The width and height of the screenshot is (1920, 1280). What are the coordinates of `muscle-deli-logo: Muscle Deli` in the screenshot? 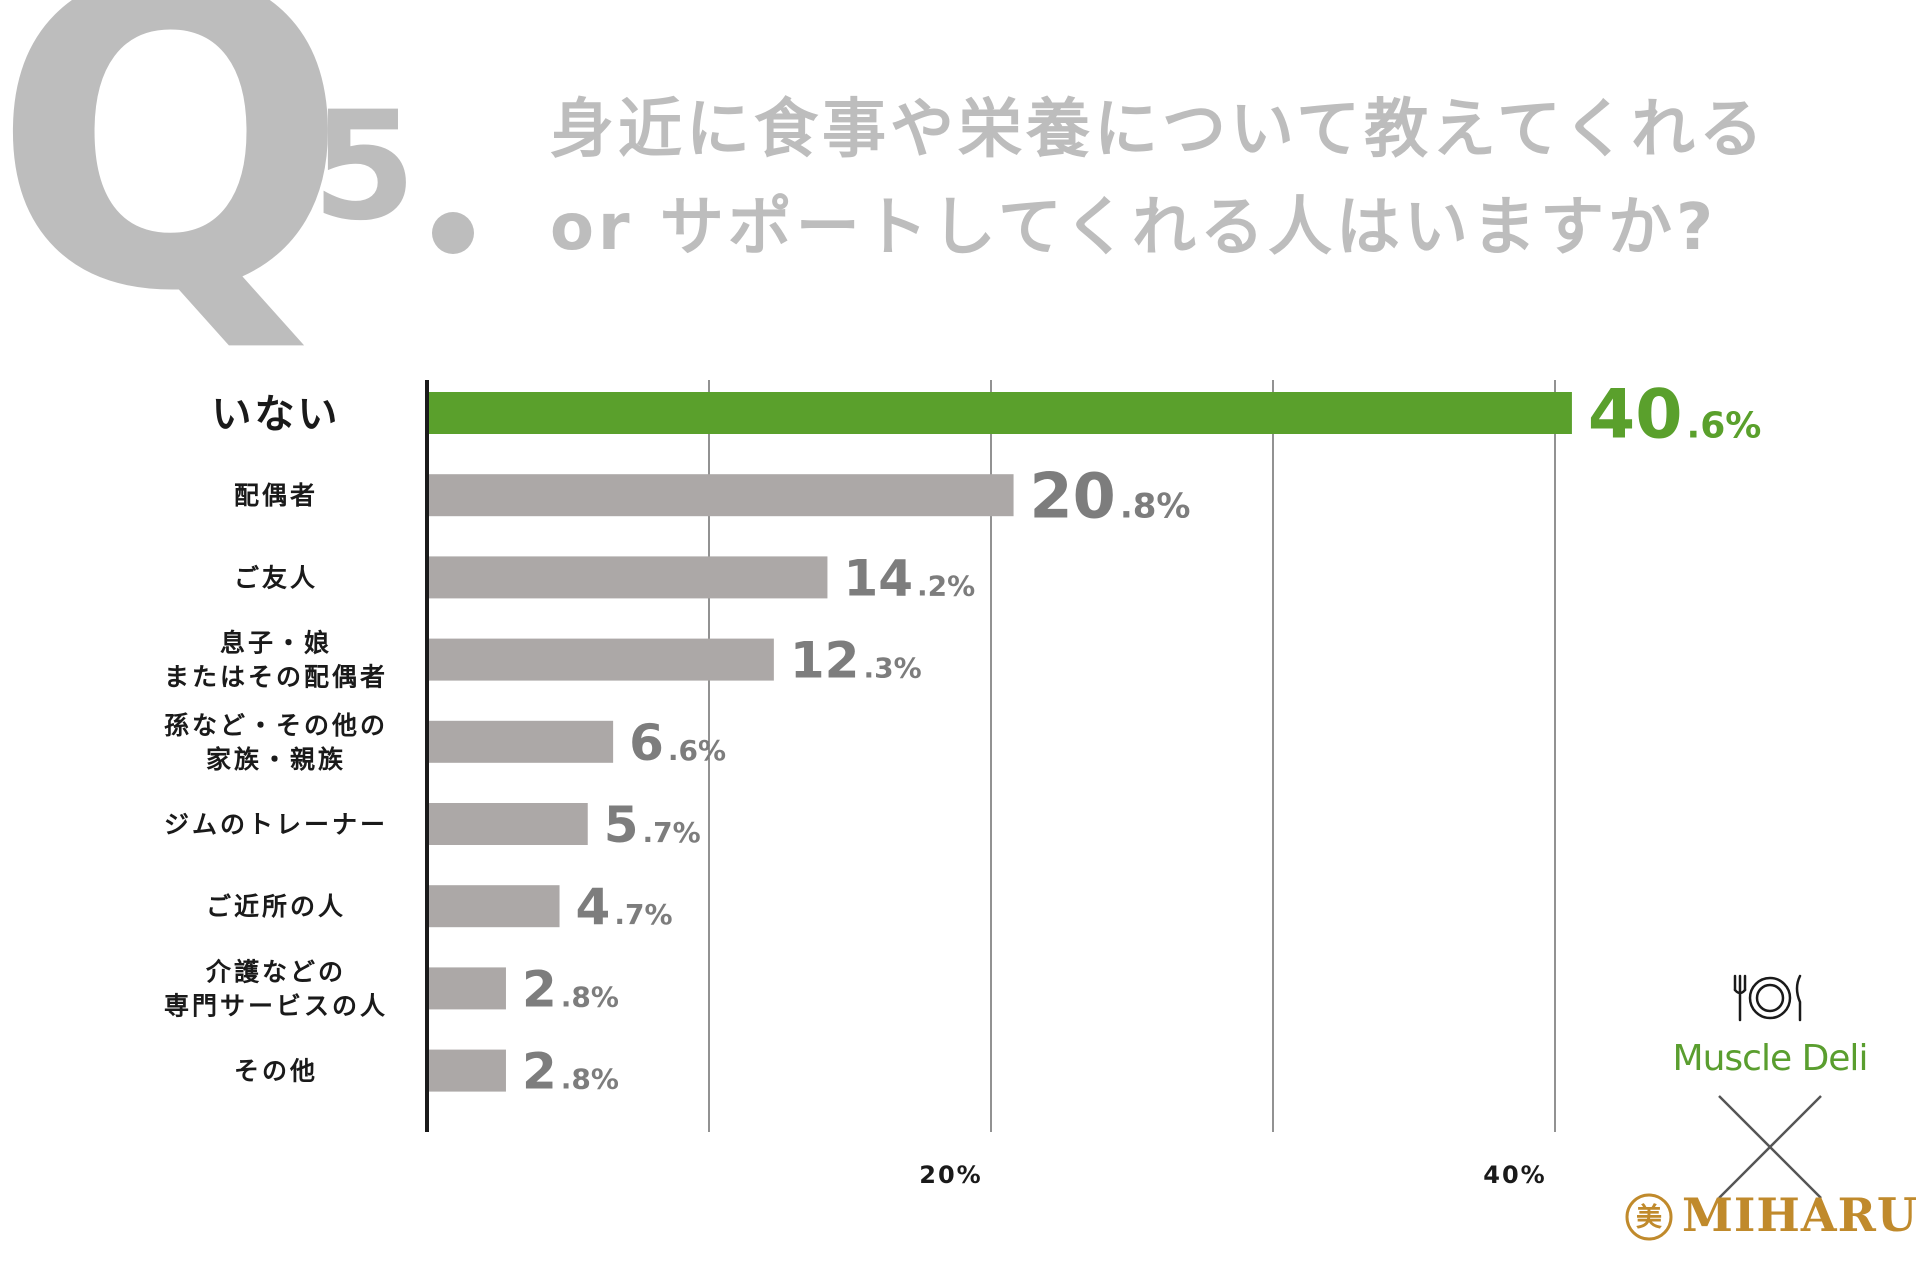 It's located at (1770, 1058).